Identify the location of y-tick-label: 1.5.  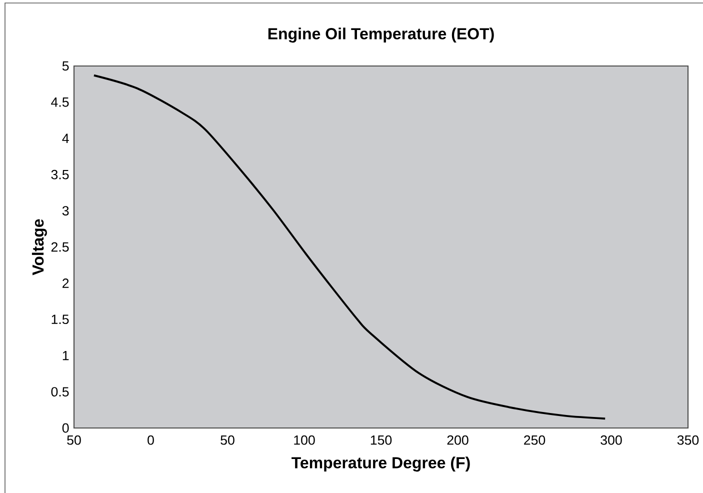
(60, 319).